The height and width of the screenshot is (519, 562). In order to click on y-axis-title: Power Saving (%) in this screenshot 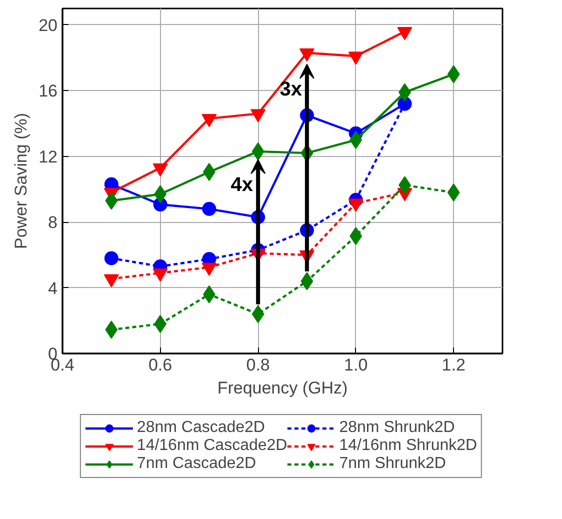, I will do `click(21, 181)`.